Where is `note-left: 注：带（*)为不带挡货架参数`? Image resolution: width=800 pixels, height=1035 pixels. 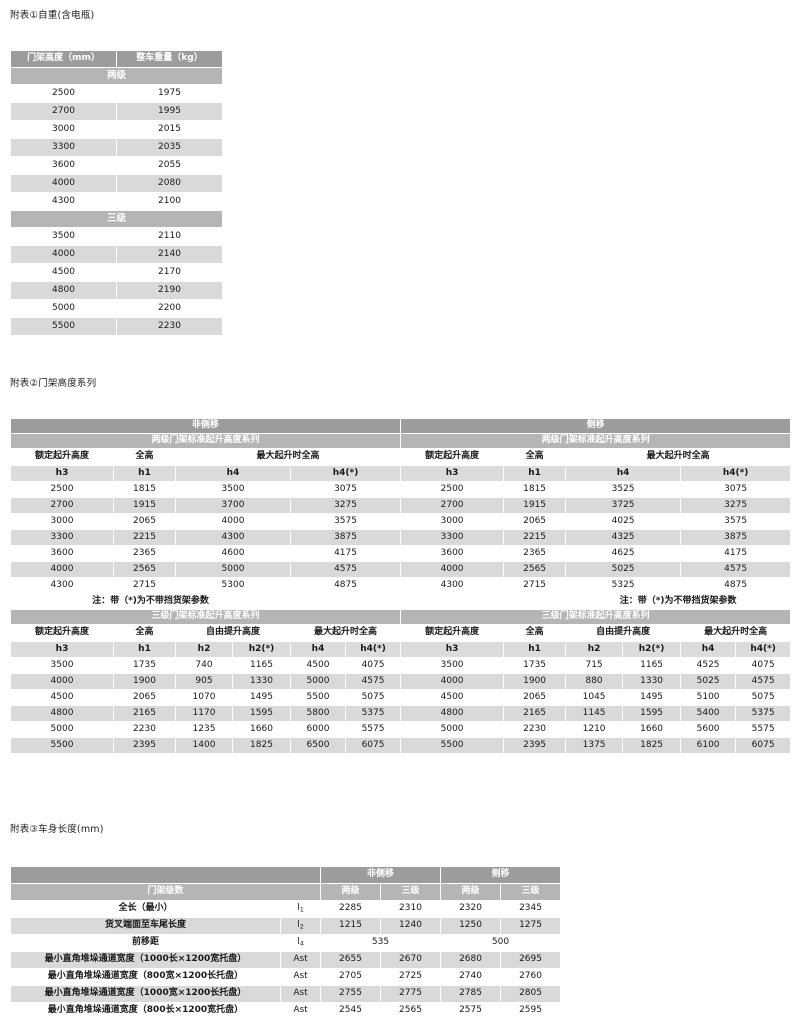
note-left: 注：带（*)为不带挡货架参数 is located at coordinates (150, 601).